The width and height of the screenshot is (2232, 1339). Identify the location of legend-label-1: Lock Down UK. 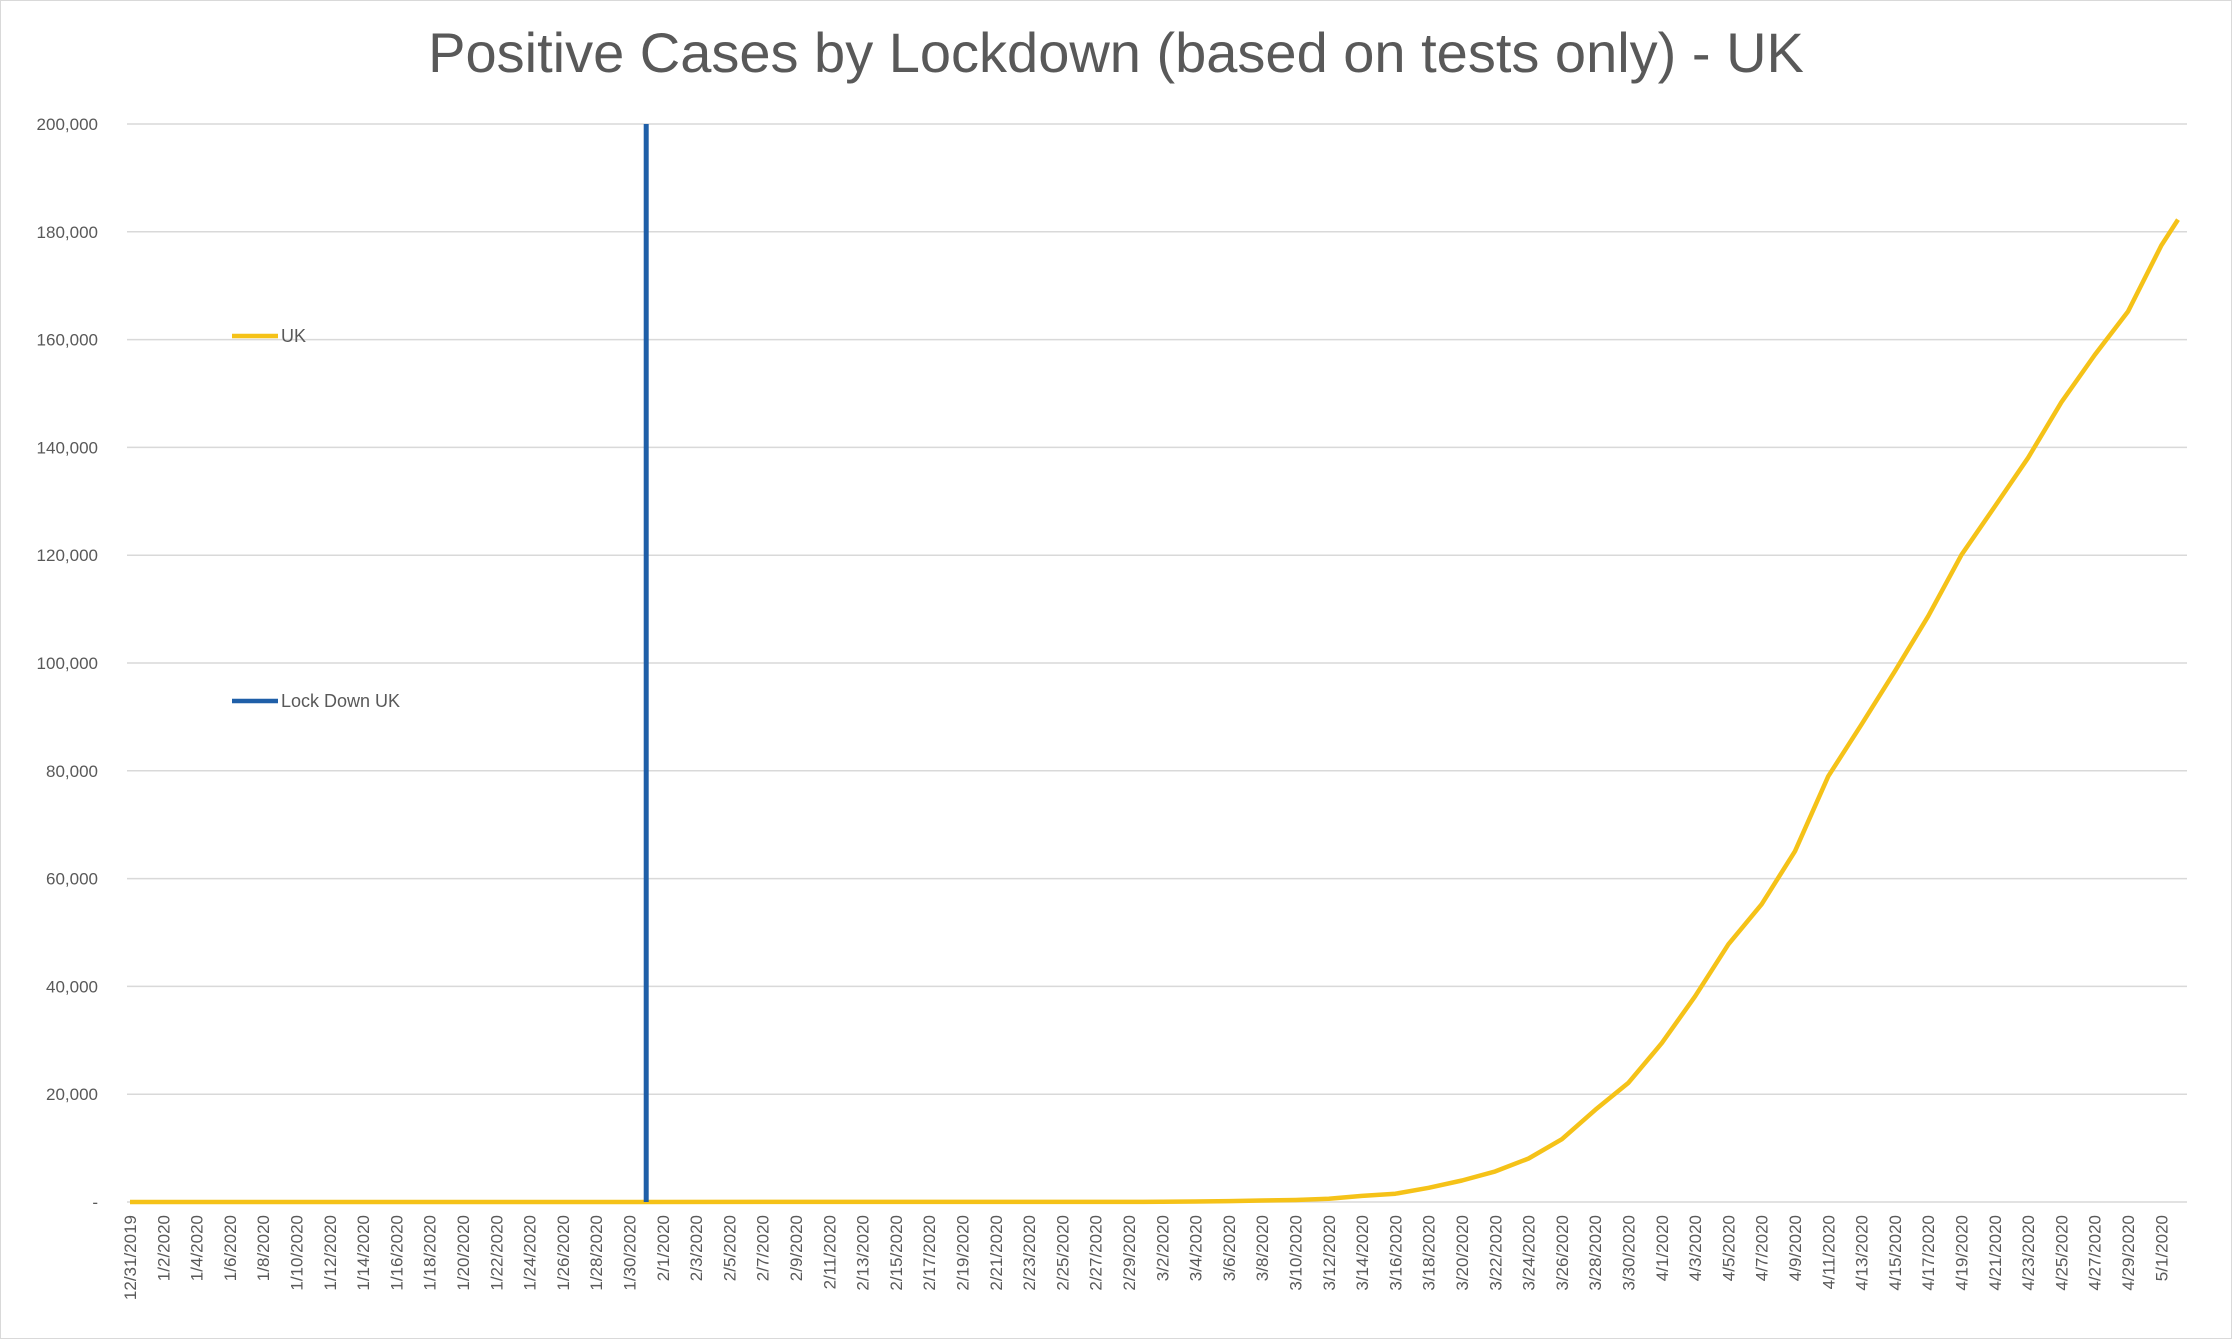
(340, 701).